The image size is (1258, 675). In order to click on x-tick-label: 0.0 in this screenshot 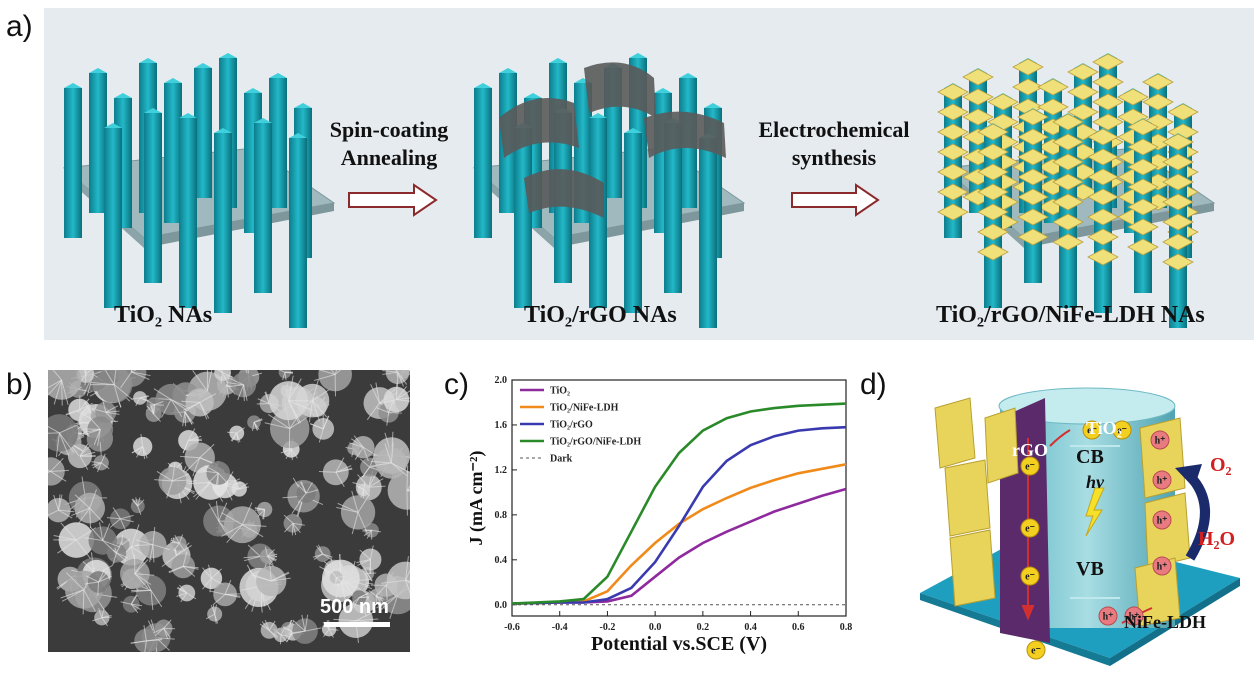, I will do `click(655, 627)`.